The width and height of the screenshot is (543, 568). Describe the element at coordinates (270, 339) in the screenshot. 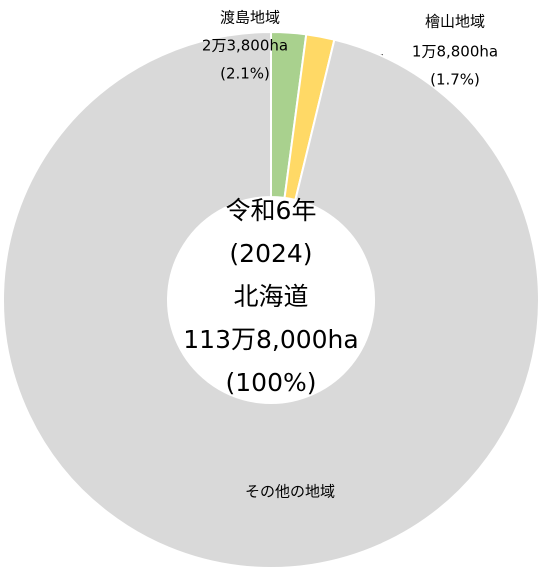

I see `center-text: 113万8,000ha` at that location.